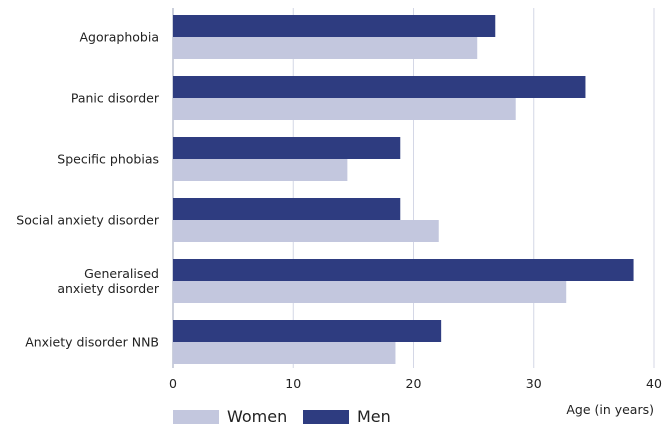 This screenshot has height=424, width=664. I want to click on x-tick-label: 0, so click(173, 383).